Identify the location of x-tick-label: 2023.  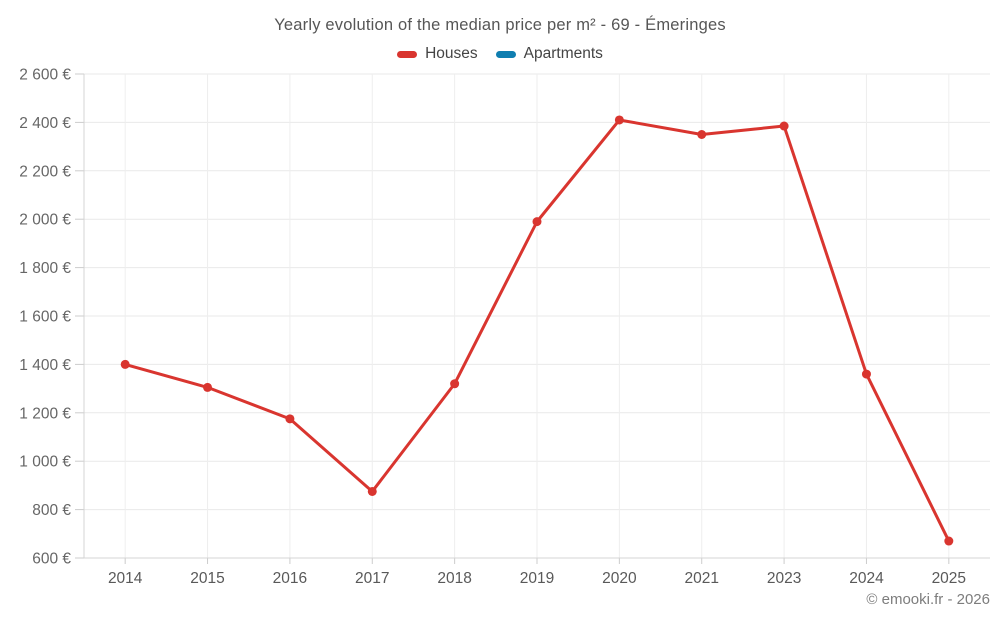
(784, 578).